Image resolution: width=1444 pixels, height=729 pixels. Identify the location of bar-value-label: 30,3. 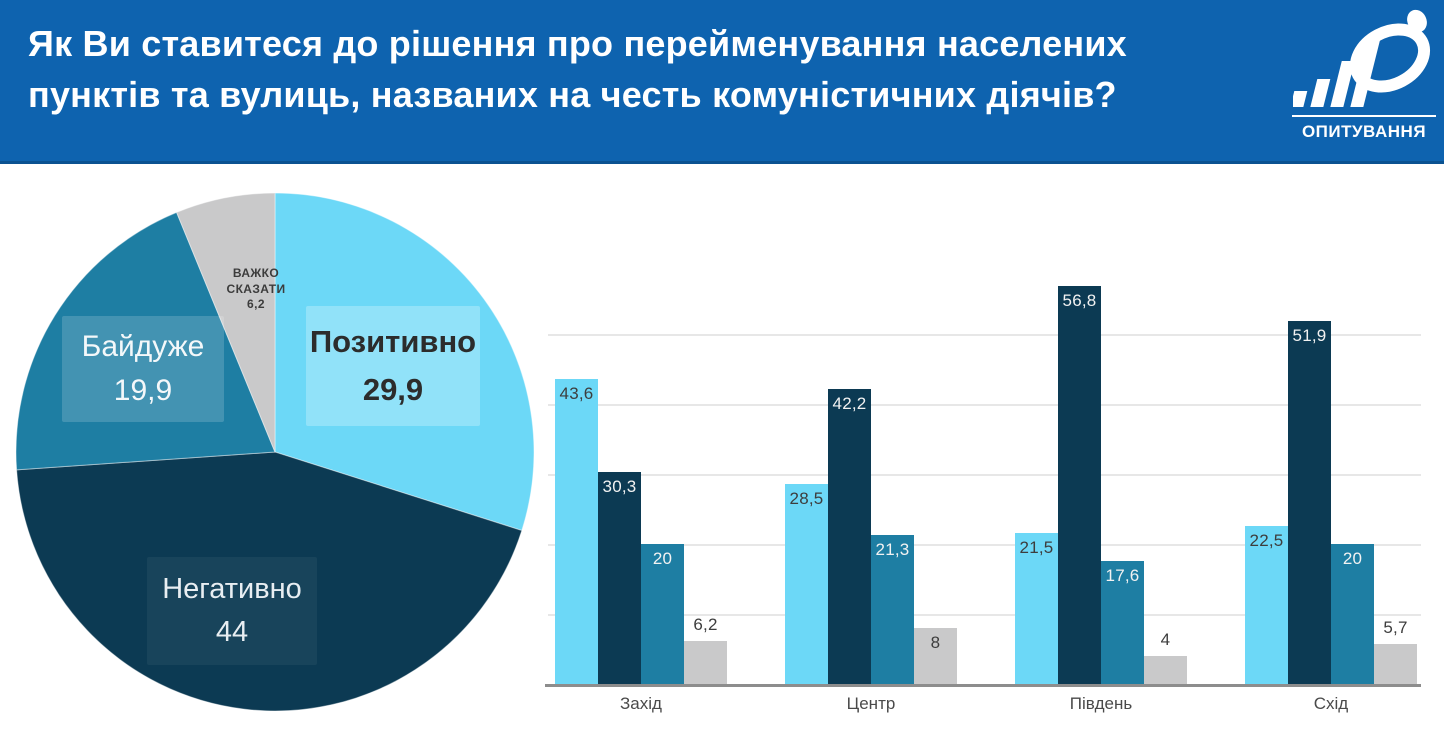
(619, 486).